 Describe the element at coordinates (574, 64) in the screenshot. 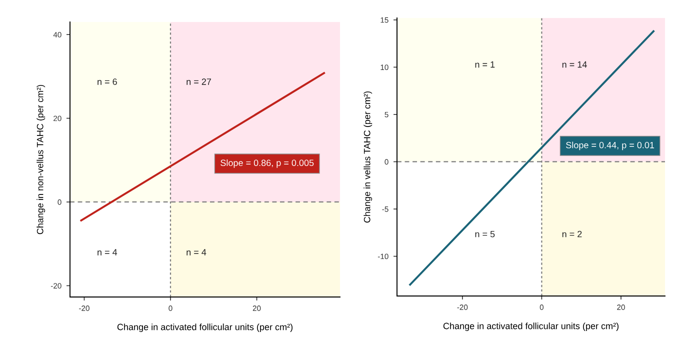

I see `annotation: n = 14` at that location.